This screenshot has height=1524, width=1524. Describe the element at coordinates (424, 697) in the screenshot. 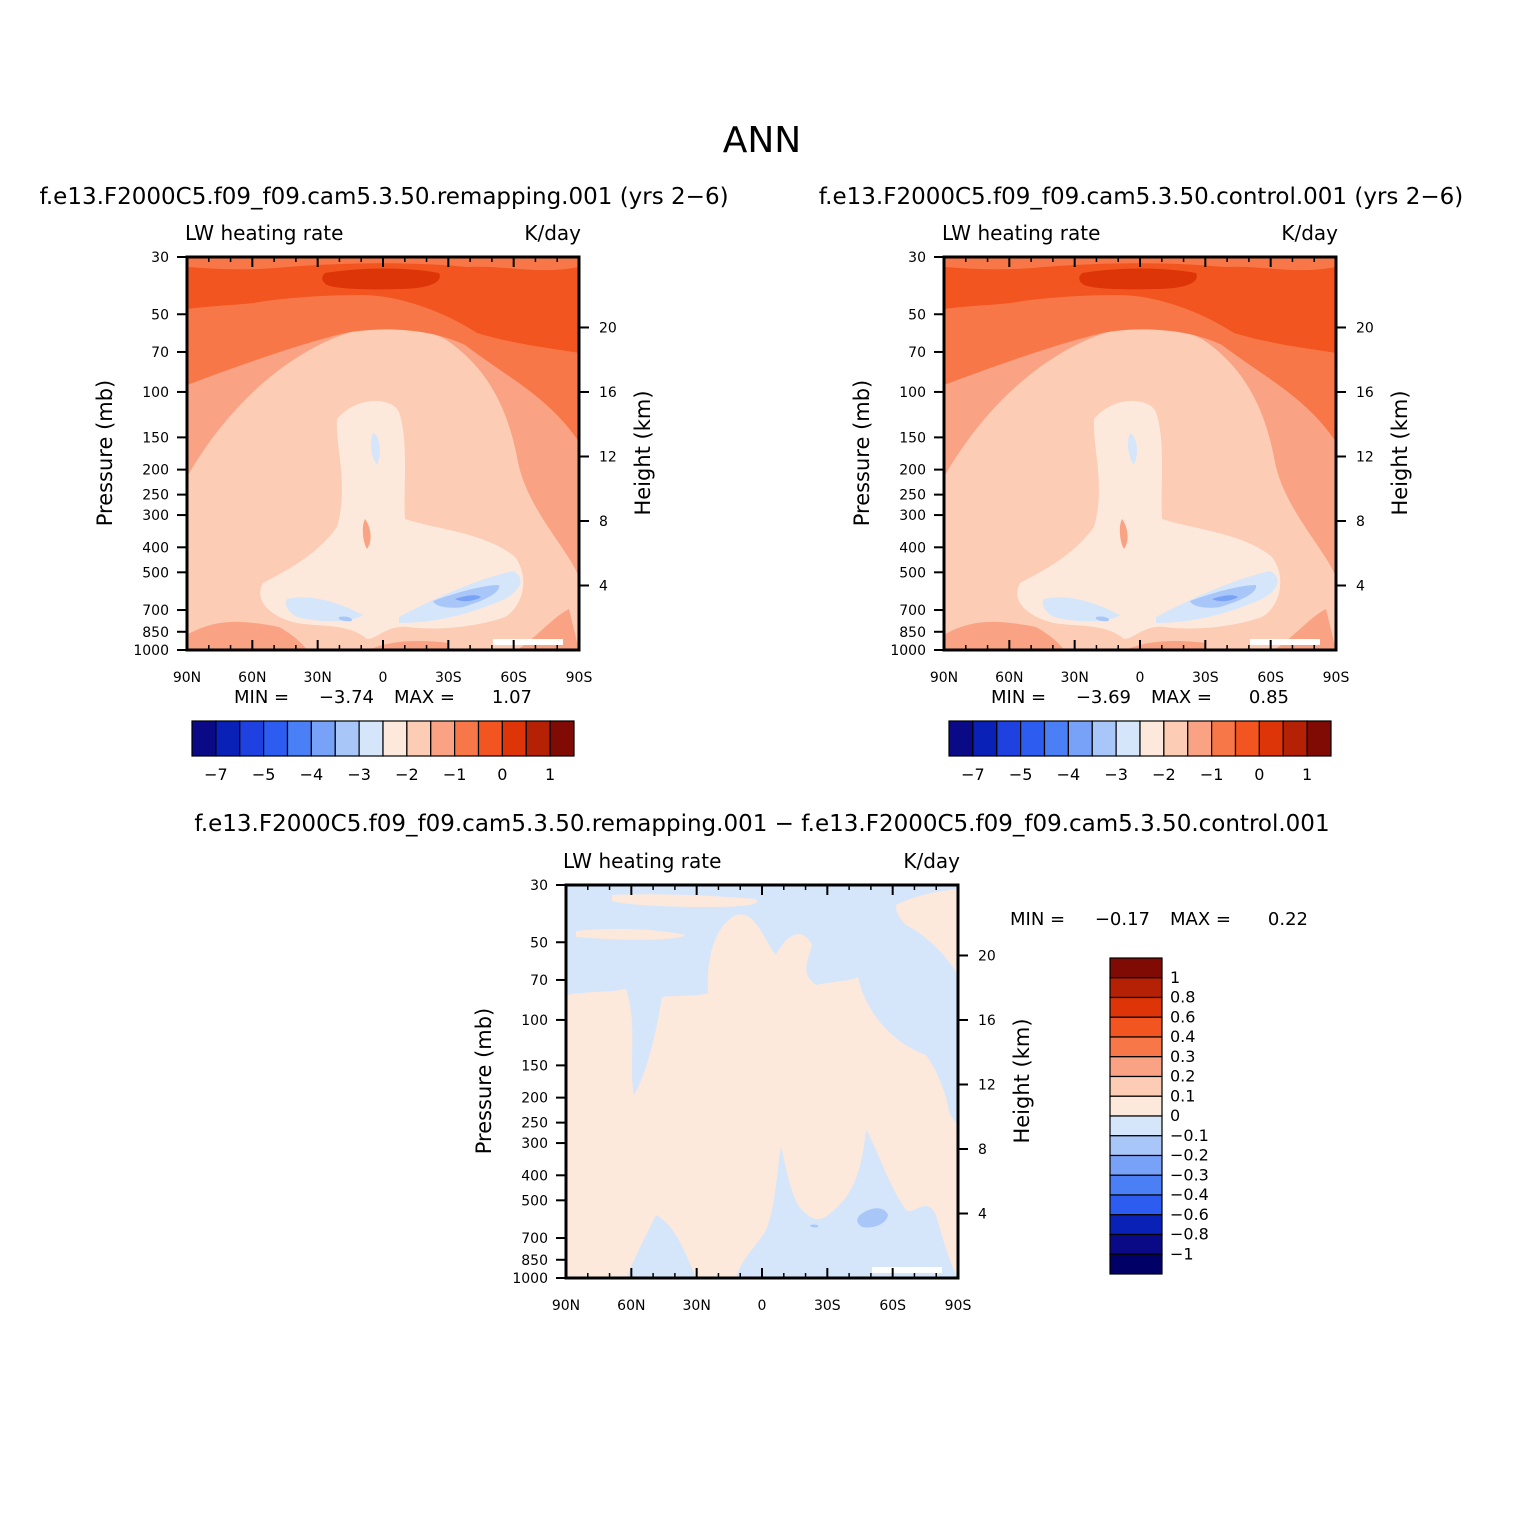

I see `max-label: MAX =` at that location.